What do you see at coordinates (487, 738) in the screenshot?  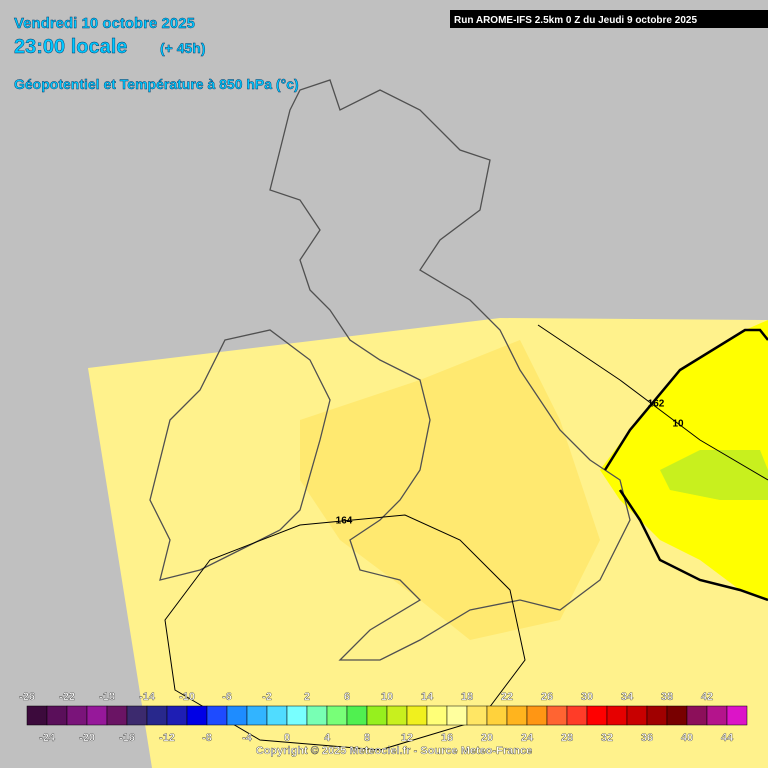 I see `legend-label: 20` at bounding box center [487, 738].